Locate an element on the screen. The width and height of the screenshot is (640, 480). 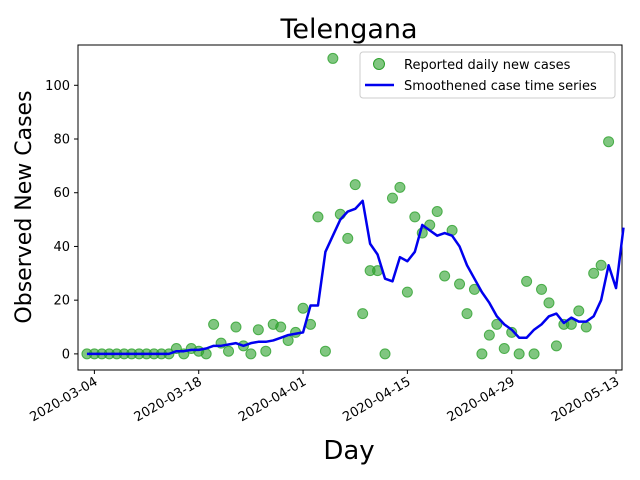
x-tick-label: 2020-05-13 is located at coordinates (585, 399).